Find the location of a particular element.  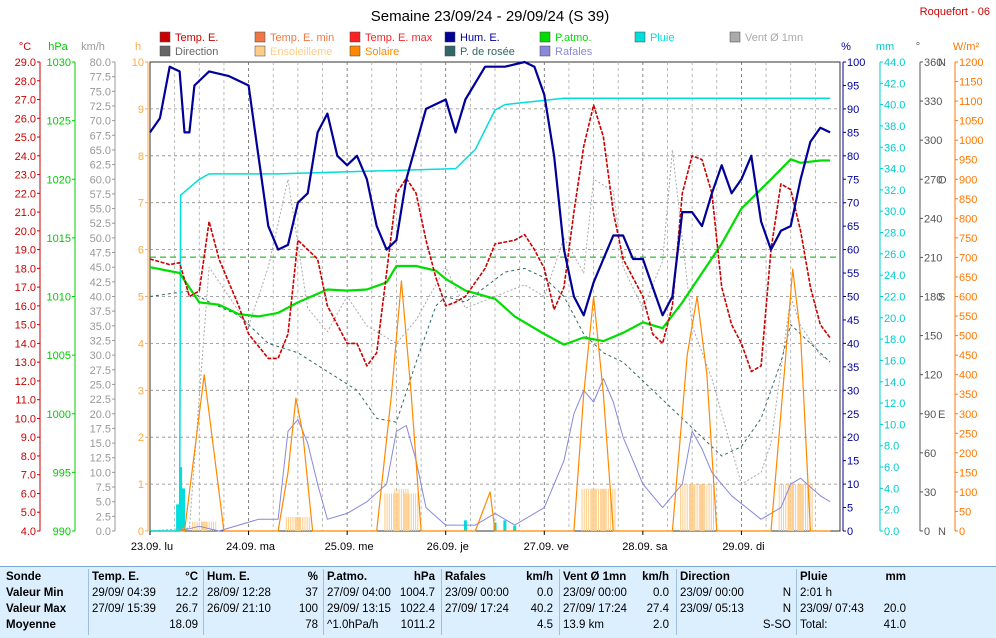

footer-row: 13.9 km 2.0 is located at coordinates (618, 625).